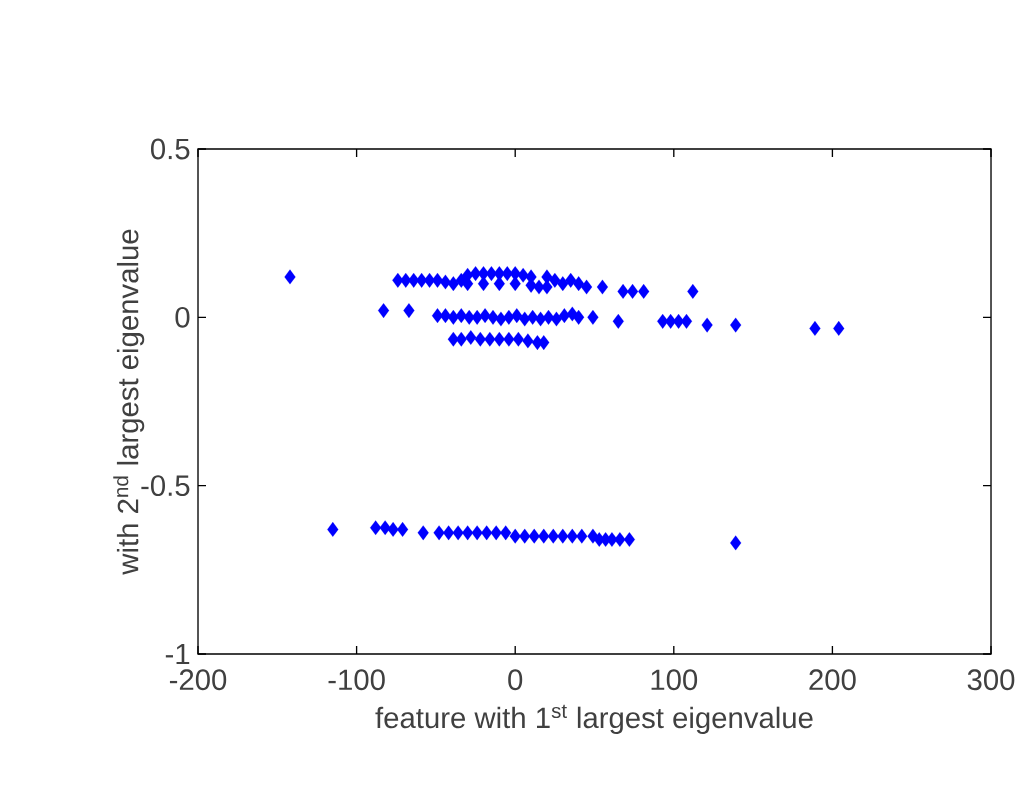 The image size is (1030, 803). What do you see at coordinates (198, 680) in the screenshot?
I see `x-tick-label: -200` at bounding box center [198, 680].